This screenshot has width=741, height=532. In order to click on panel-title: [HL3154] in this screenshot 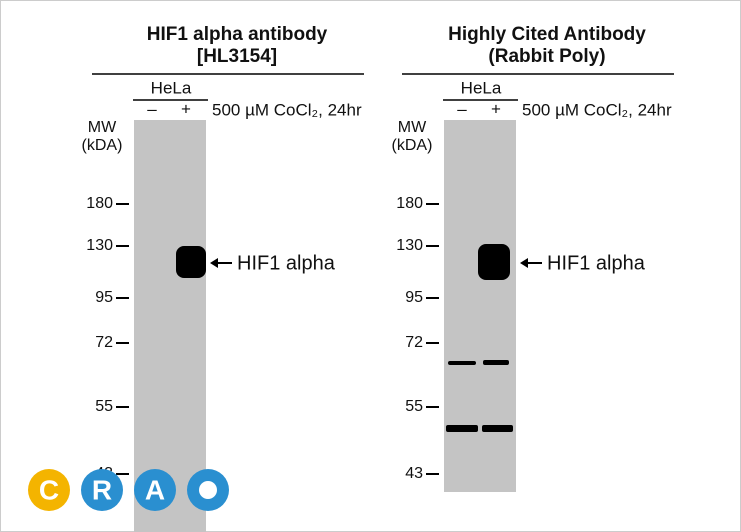, I will do `click(237, 56)`.